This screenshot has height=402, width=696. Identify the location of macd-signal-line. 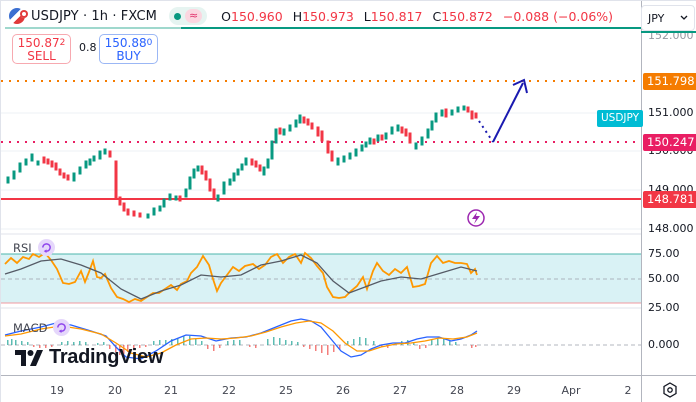
(241, 339).